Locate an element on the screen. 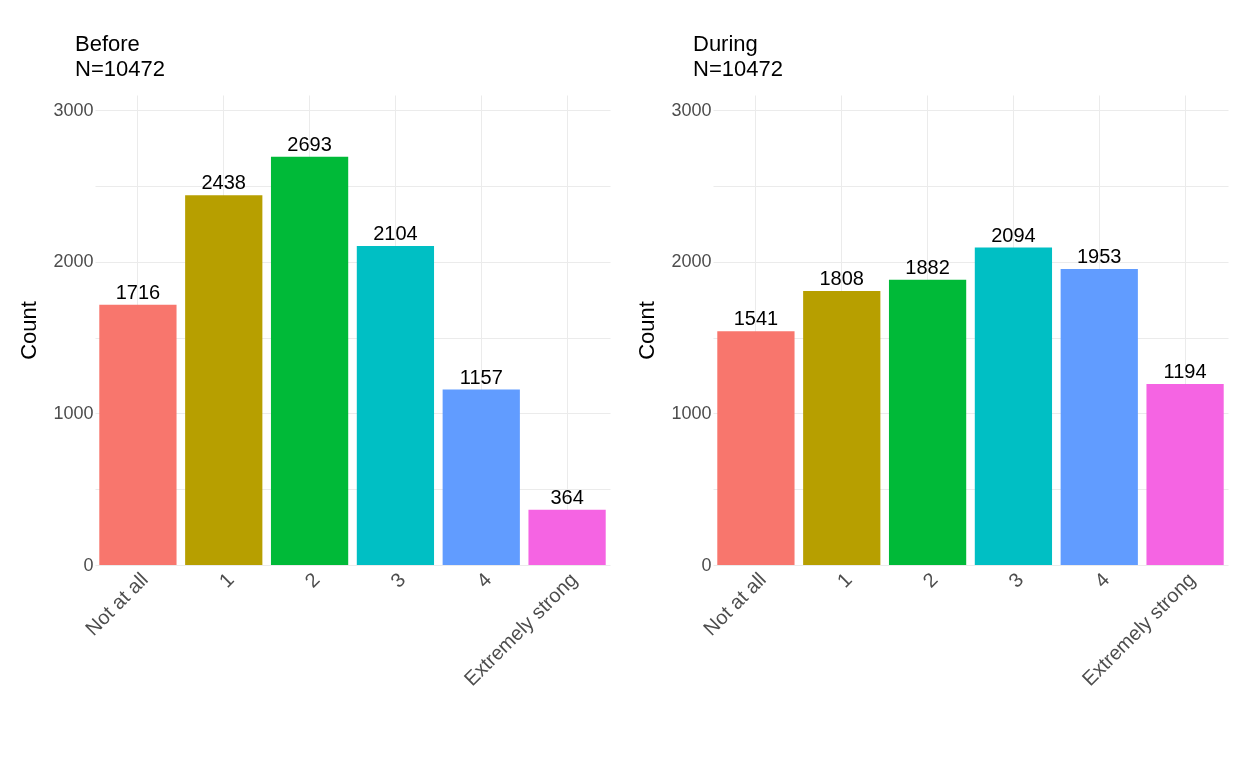  data-label: 2693 is located at coordinates (309, 143).